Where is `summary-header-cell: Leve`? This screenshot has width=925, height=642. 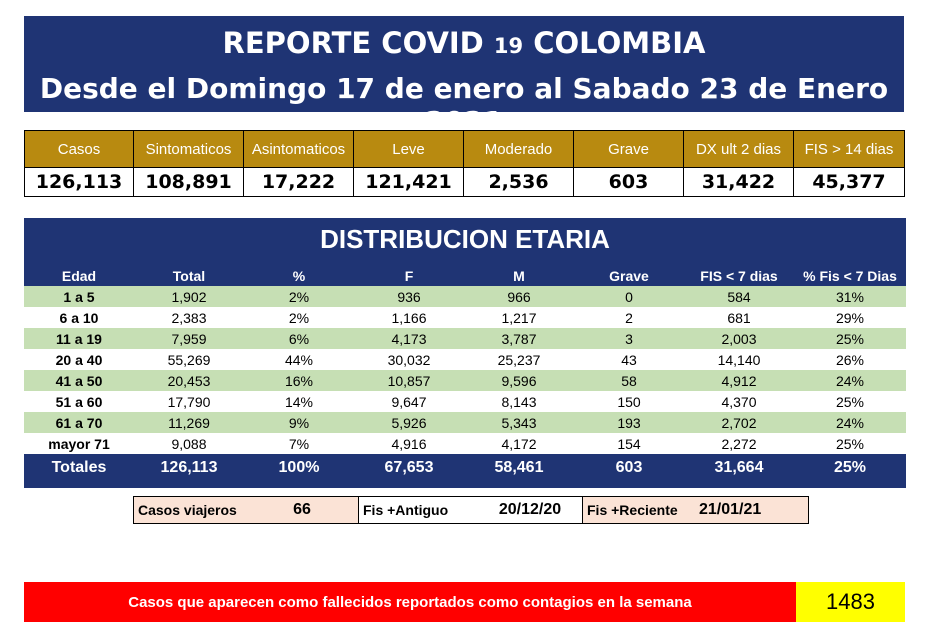
summary-header-cell: Leve is located at coordinates (408, 149).